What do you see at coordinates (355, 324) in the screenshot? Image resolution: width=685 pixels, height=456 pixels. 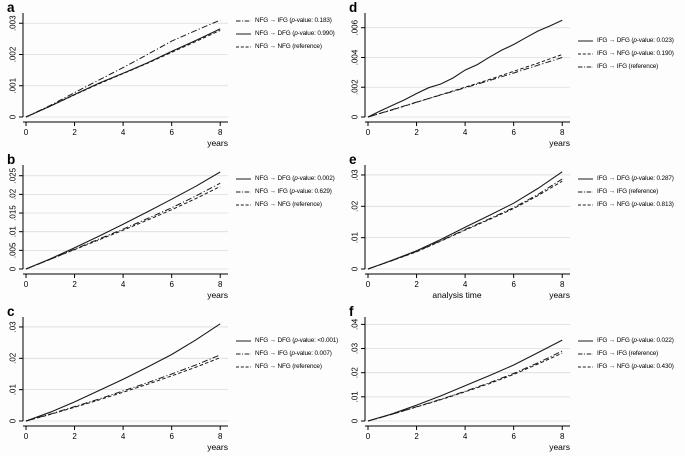 I see `svg-text: .04` at bounding box center [355, 324].